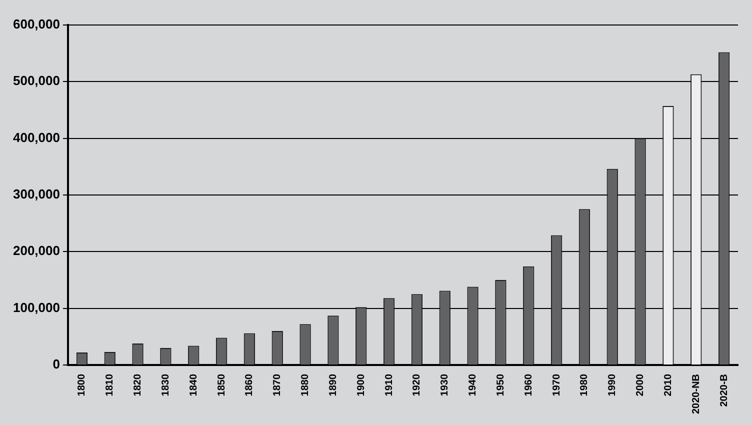  I want to click on x-tick-label: 1830, so click(166, 385).